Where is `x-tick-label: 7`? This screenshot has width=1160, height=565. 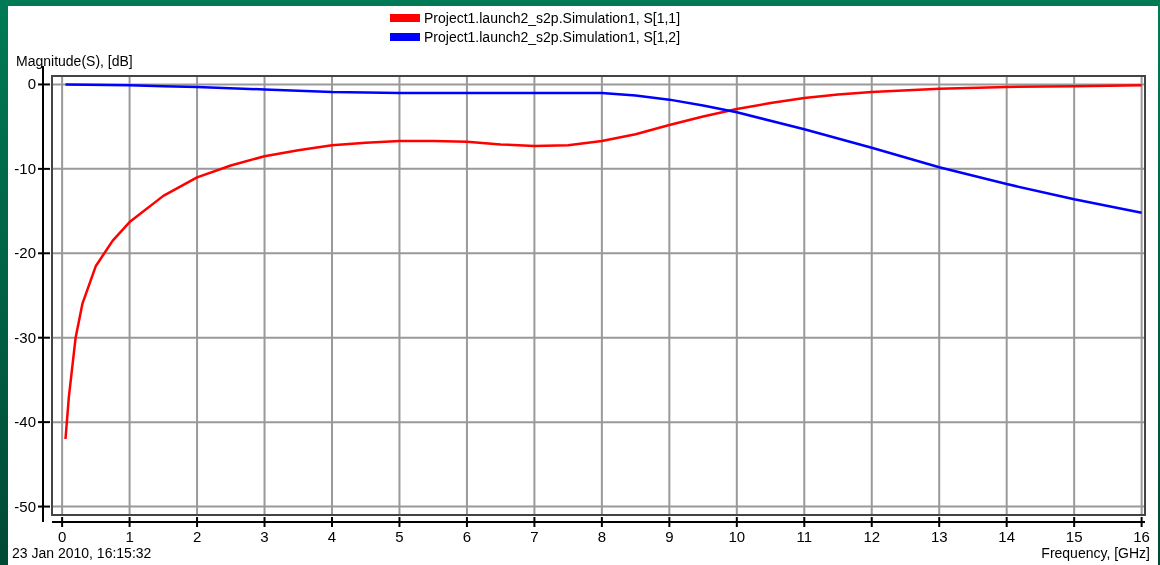
x-tick-label: 7 is located at coordinates (534, 536).